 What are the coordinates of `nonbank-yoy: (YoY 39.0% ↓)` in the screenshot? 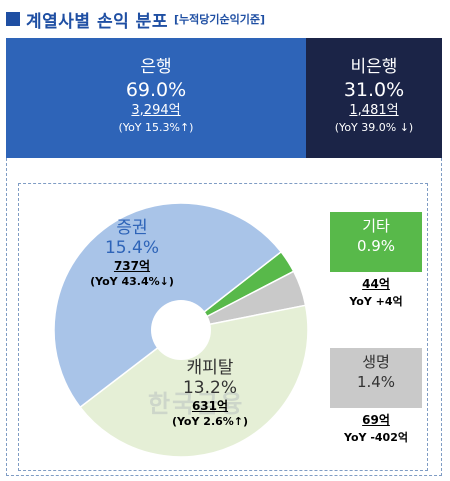 It's located at (374, 127).